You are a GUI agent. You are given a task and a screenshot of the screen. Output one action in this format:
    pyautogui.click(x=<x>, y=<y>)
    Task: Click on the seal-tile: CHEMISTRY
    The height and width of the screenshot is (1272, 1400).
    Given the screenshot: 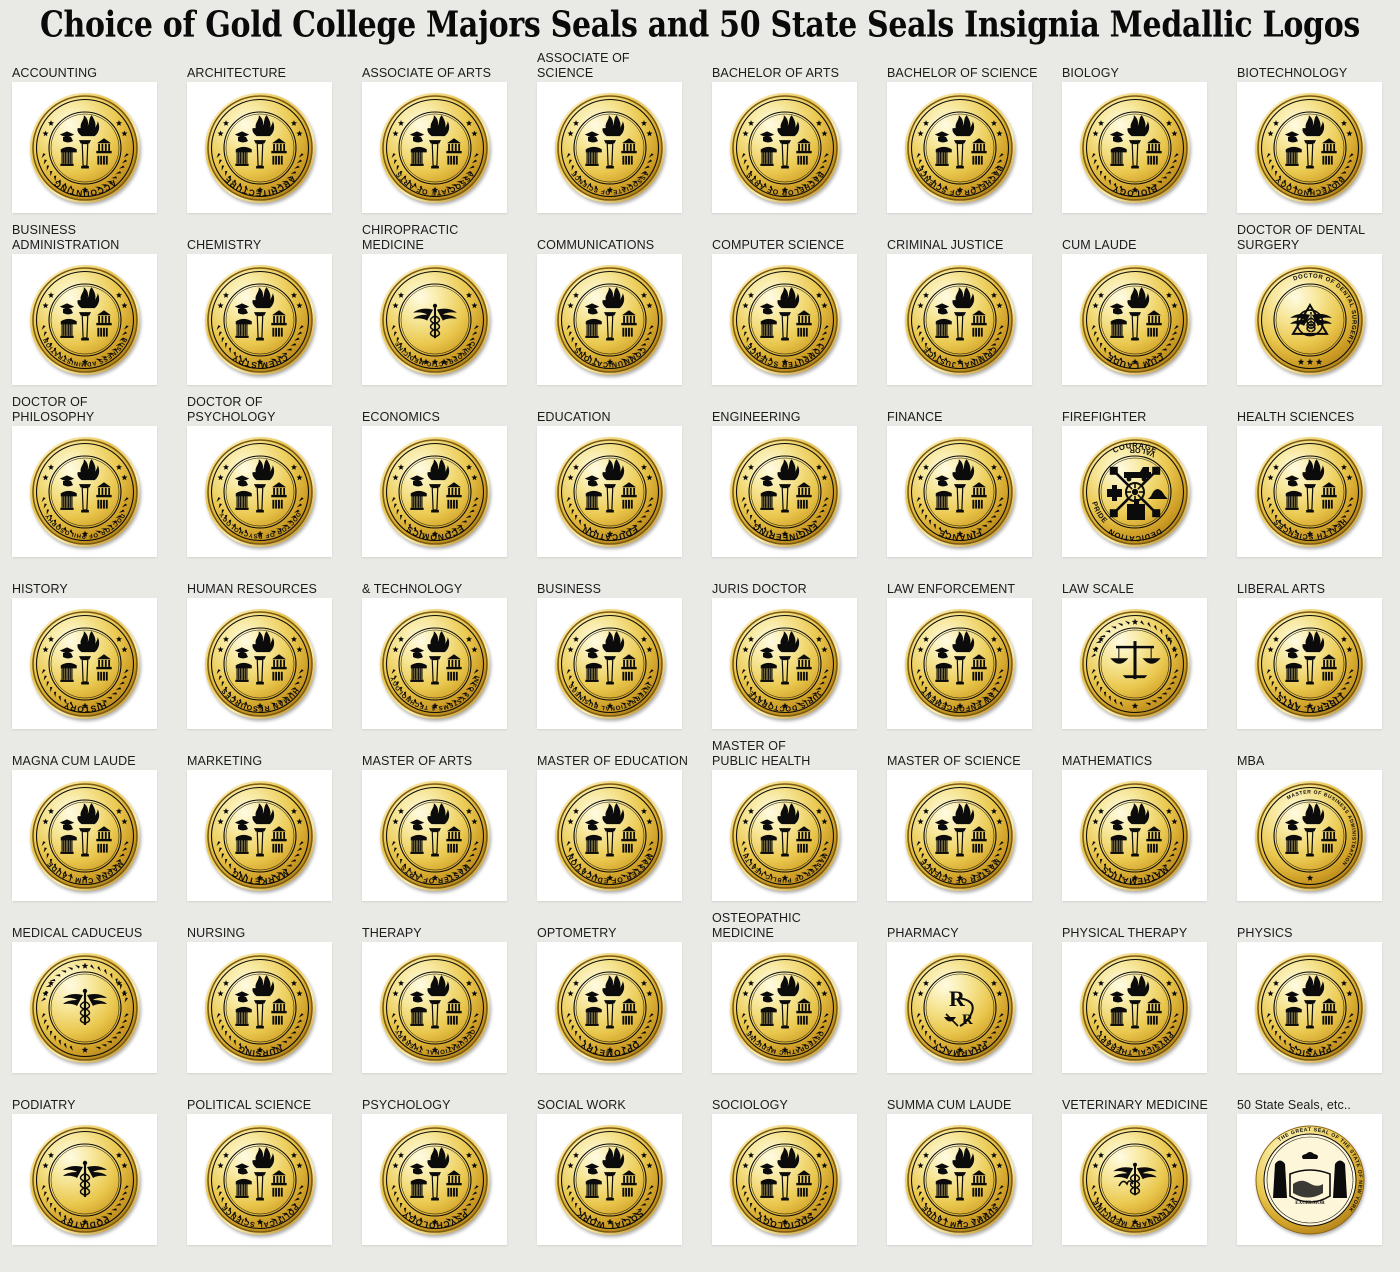 What is the action you would take?
    pyautogui.click(x=259, y=319)
    